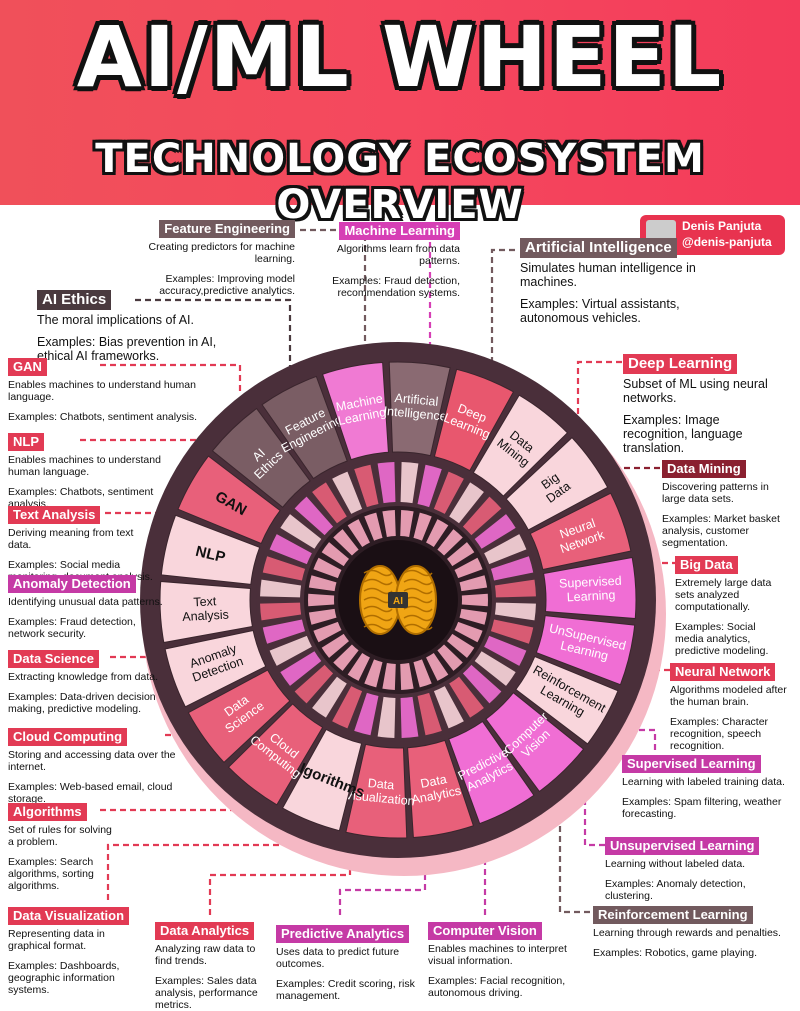 The width and height of the screenshot is (800, 1011). I want to click on card-label: GAN, so click(27, 367).